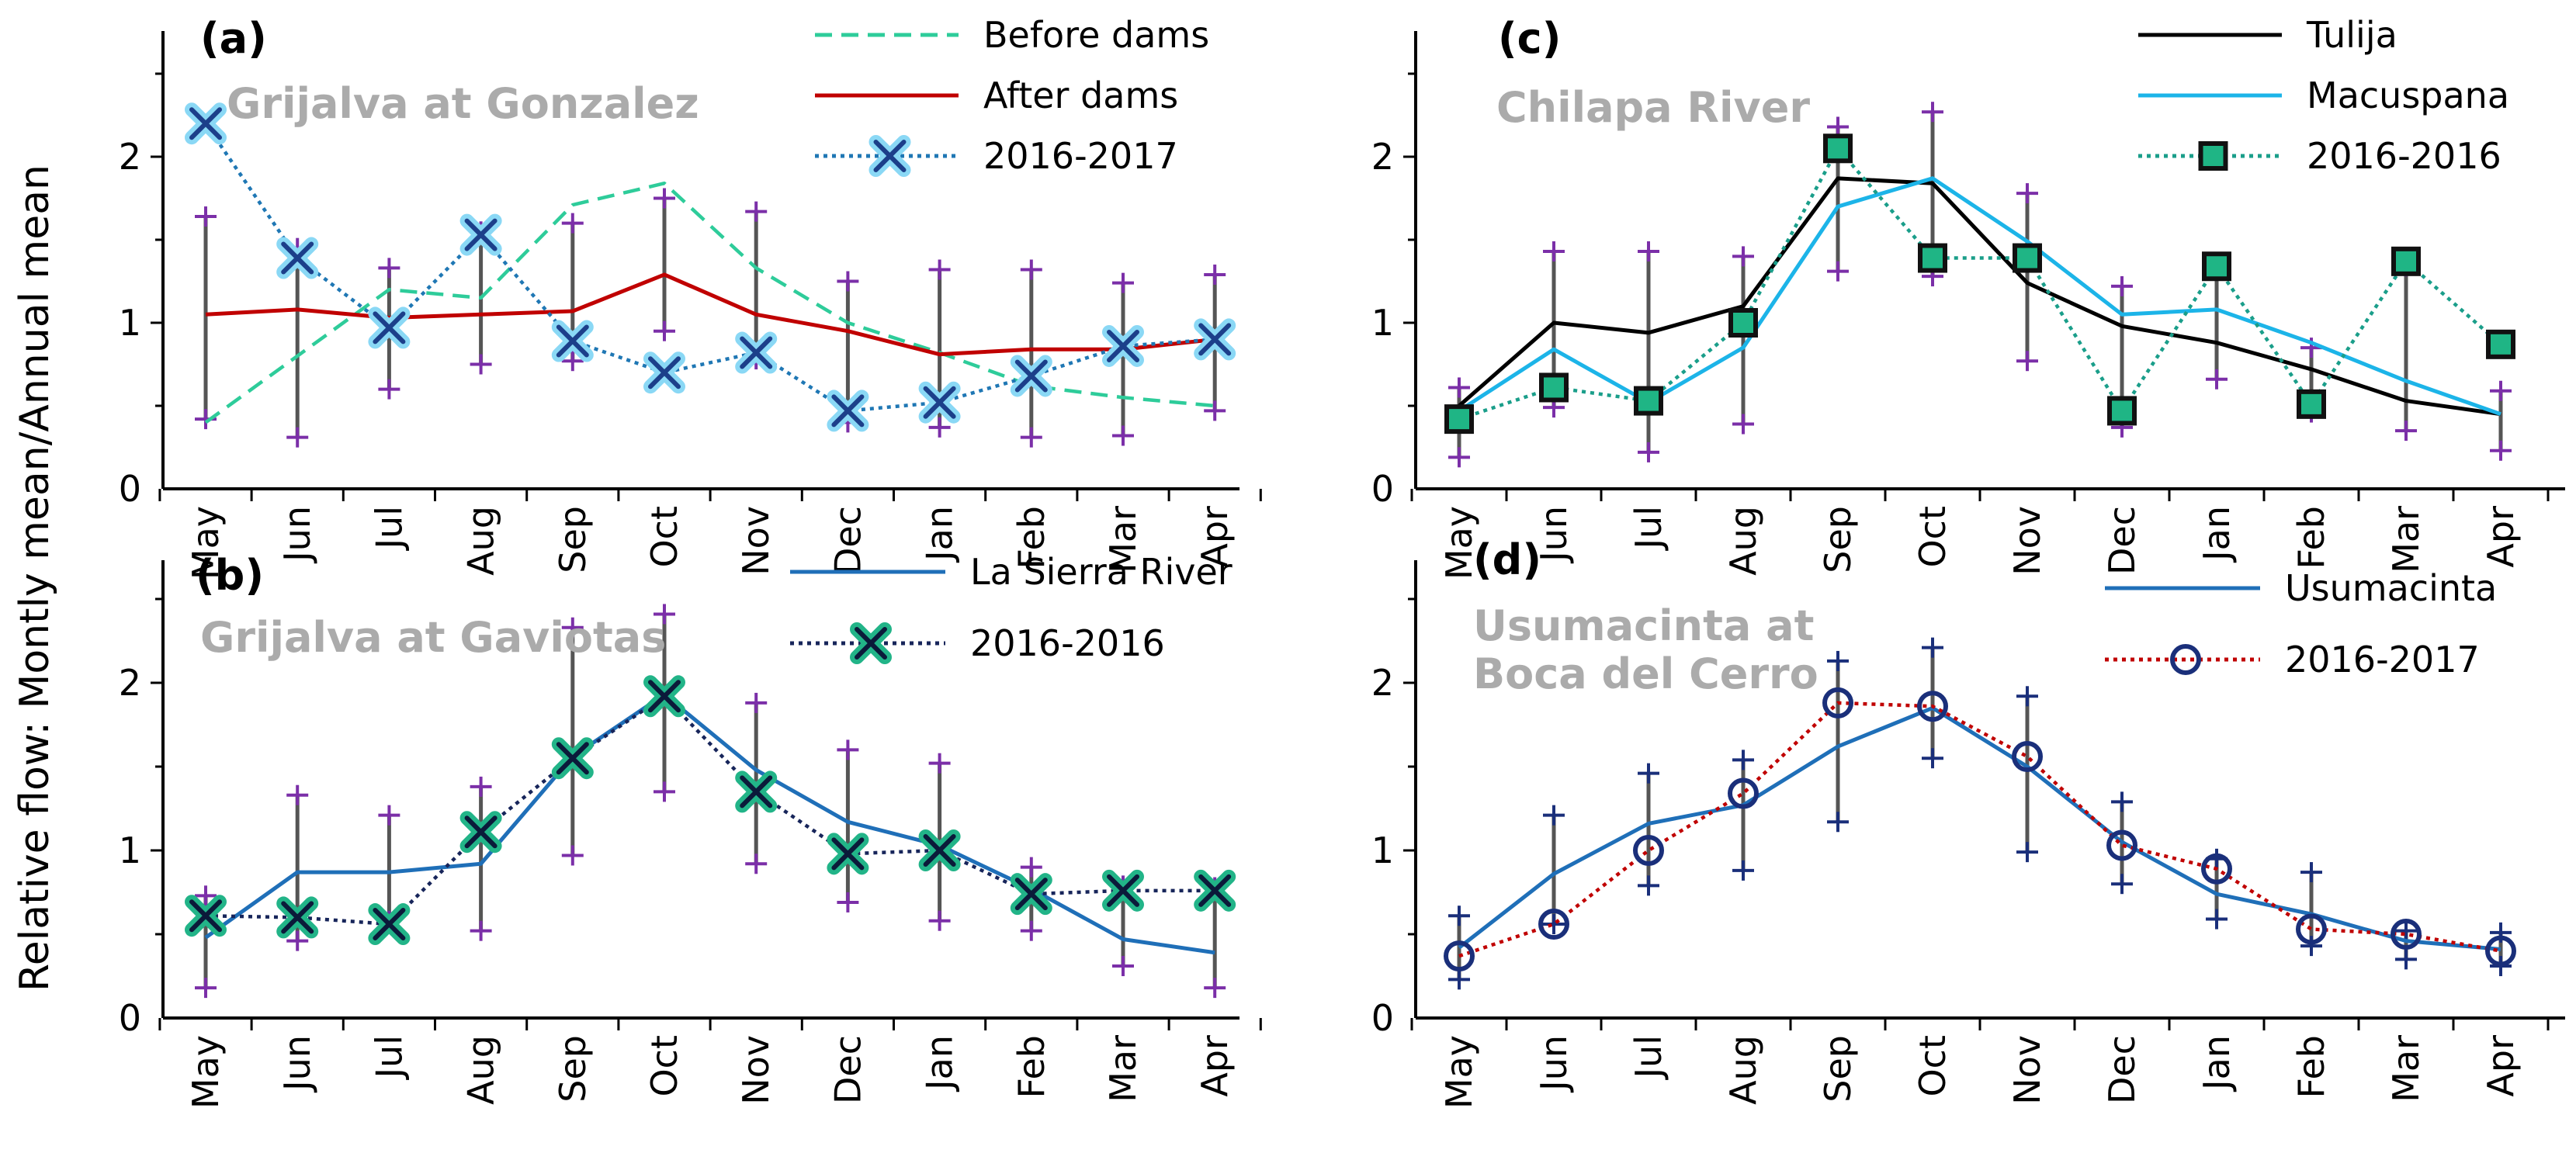  What do you see at coordinates (1096, 35) in the screenshot?
I see `legend-label: Before dams` at bounding box center [1096, 35].